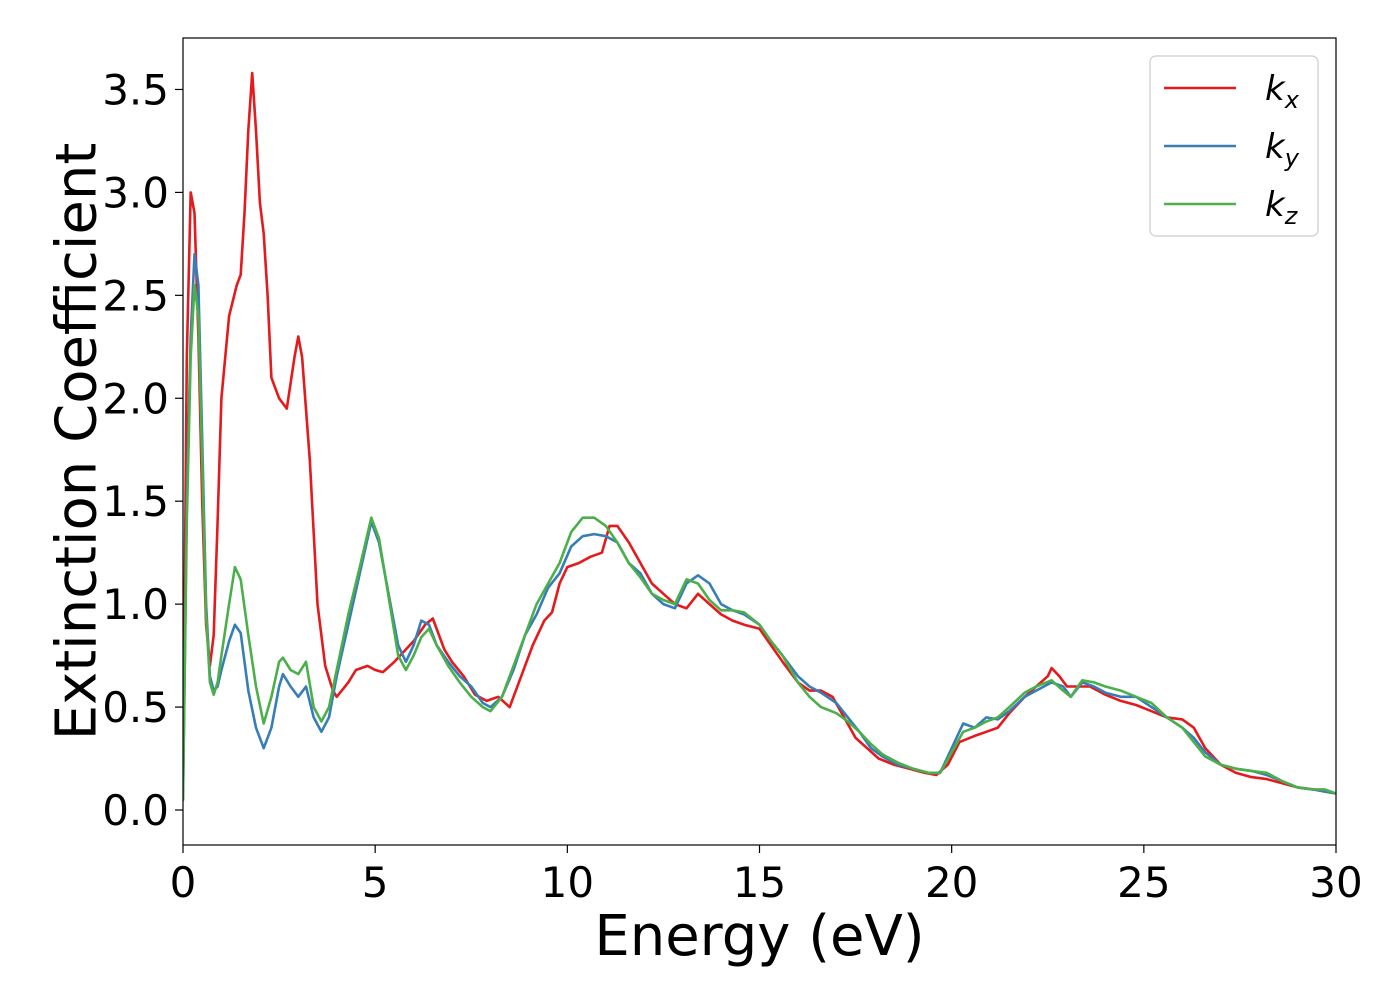 The image size is (1400, 1005). I want to click on x-tick-label: 0, so click(183, 882).